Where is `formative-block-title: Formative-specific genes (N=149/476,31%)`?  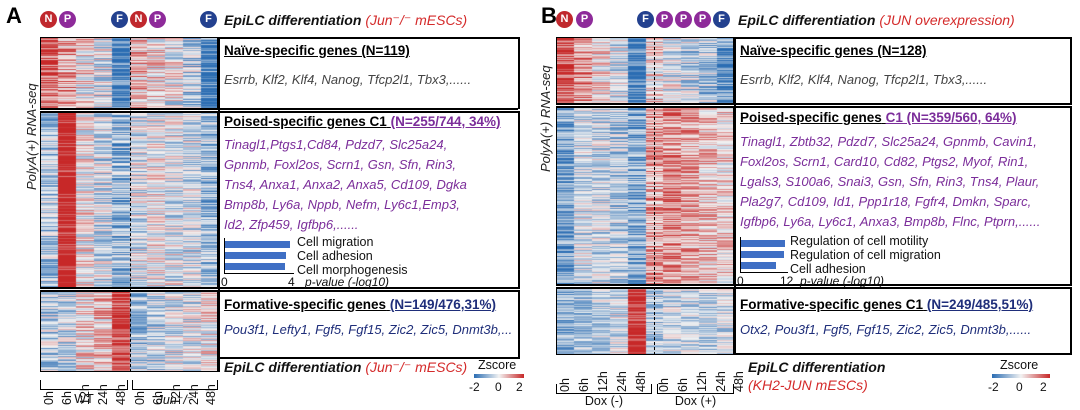
formative-block-title: Formative-specific genes (N=149/476,31%) is located at coordinates (360, 304).